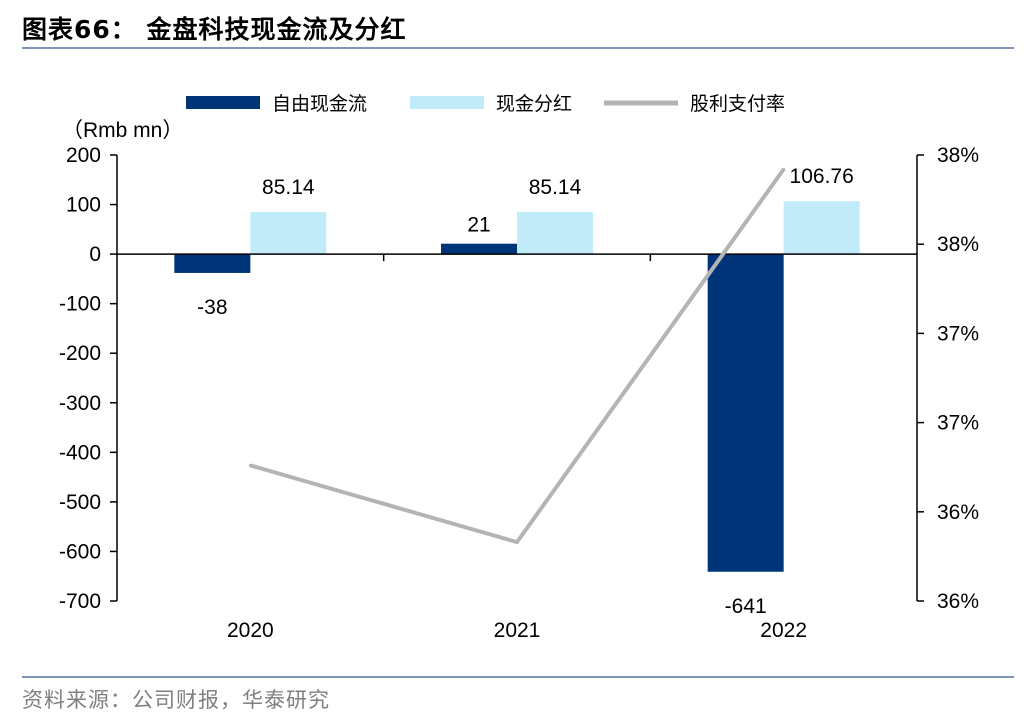 This screenshot has width=1036, height=728. What do you see at coordinates (447, 102) in the screenshot?
I see `legend-swatch-cash-dividend` at bounding box center [447, 102].